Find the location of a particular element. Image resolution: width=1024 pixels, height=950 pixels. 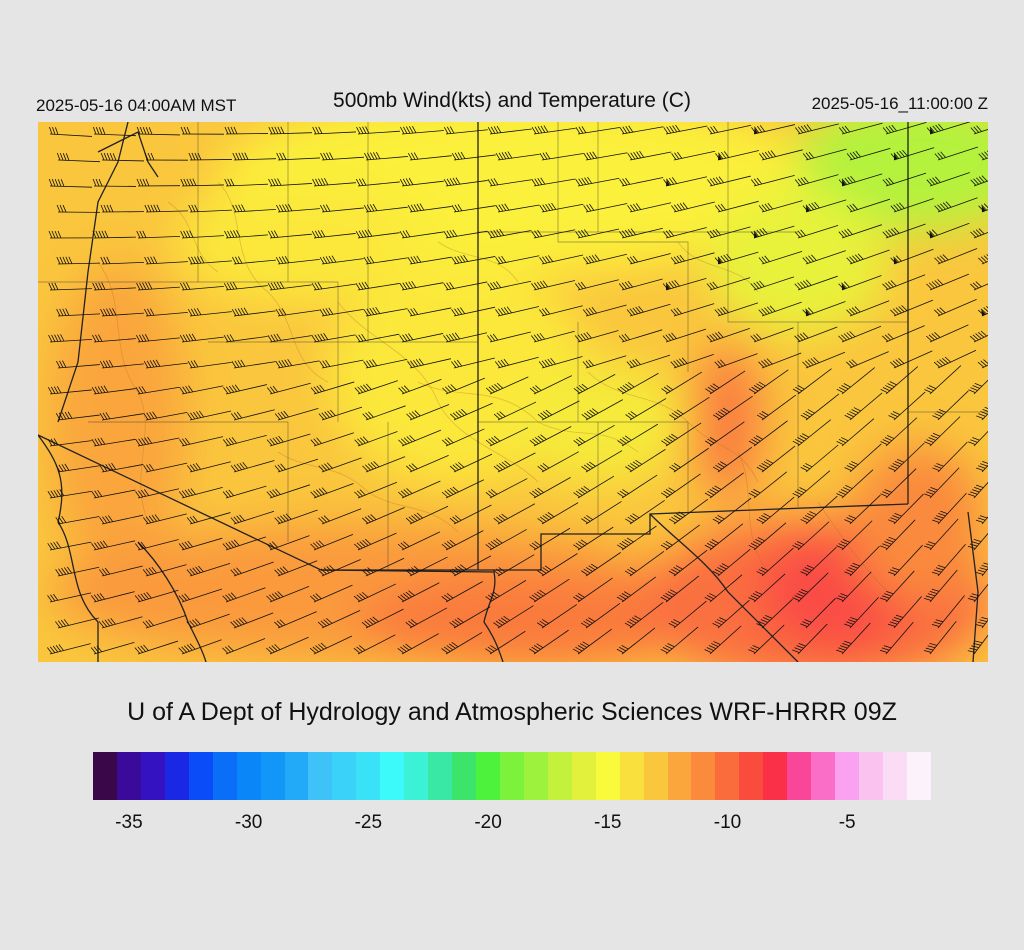

valid-time-label: 2025-05-16_11:00:00 Z is located at coordinates (899, 103).